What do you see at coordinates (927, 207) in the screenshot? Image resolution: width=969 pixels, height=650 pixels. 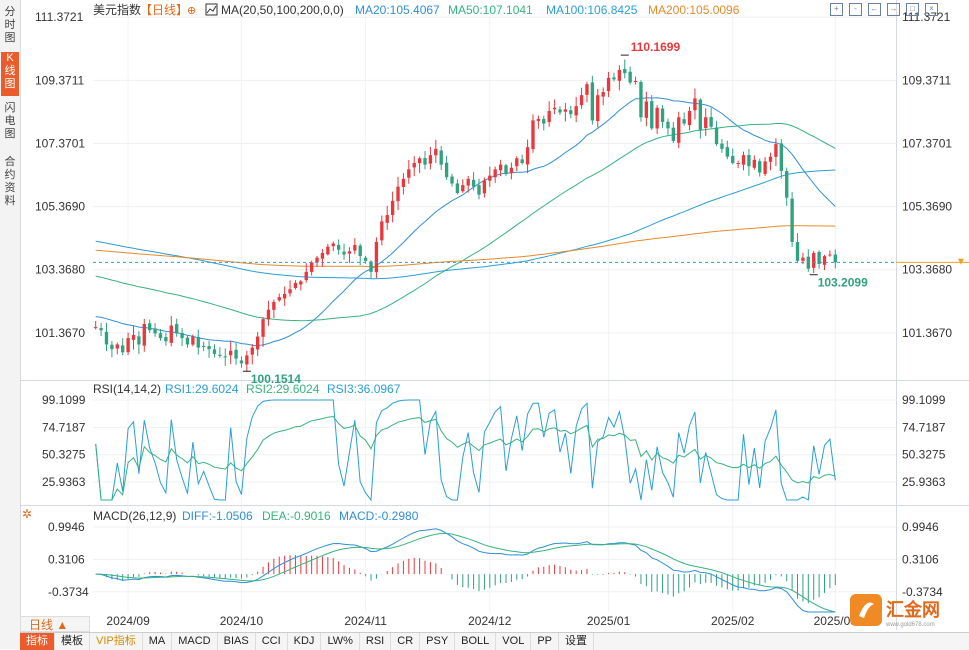 I see `price-tick-right: 105.3690` at bounding box center [927, 207].